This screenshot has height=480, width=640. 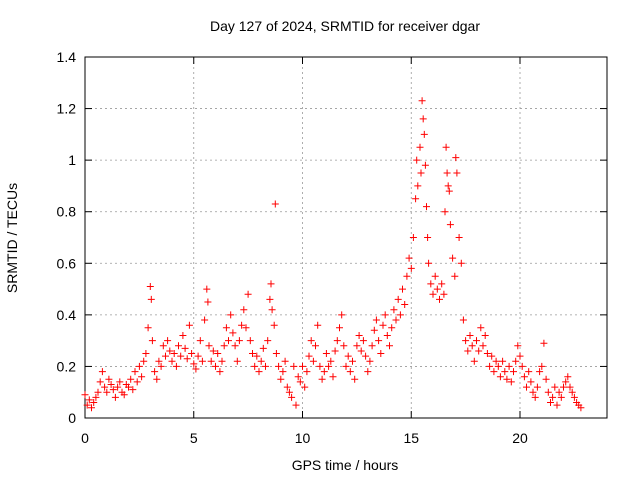 I want to click on y-axis-label: SRMTID / TECUs, so click(x=12, y=238).